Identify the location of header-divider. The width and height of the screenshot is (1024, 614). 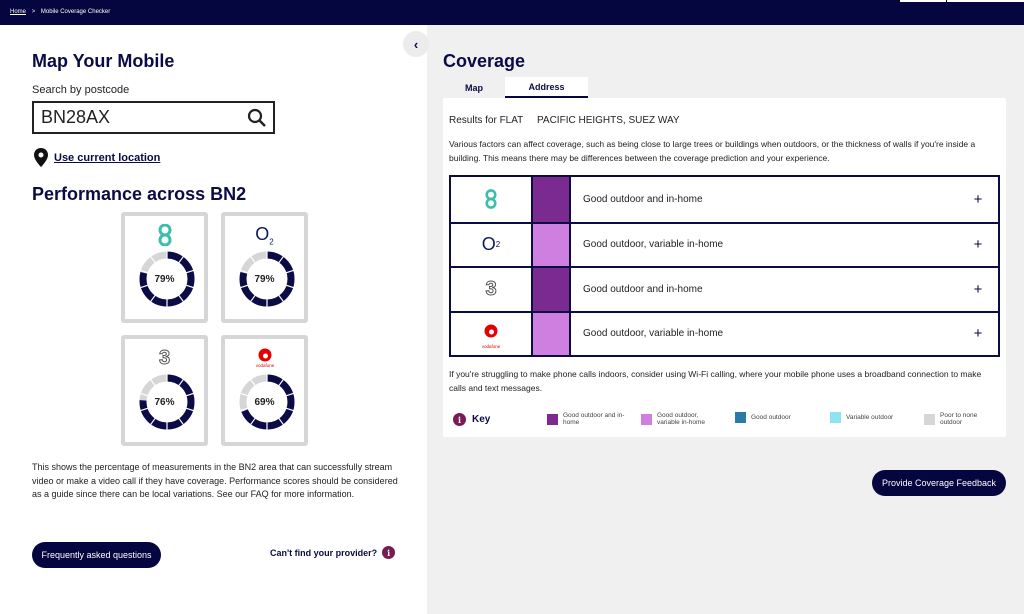
(985, 1).